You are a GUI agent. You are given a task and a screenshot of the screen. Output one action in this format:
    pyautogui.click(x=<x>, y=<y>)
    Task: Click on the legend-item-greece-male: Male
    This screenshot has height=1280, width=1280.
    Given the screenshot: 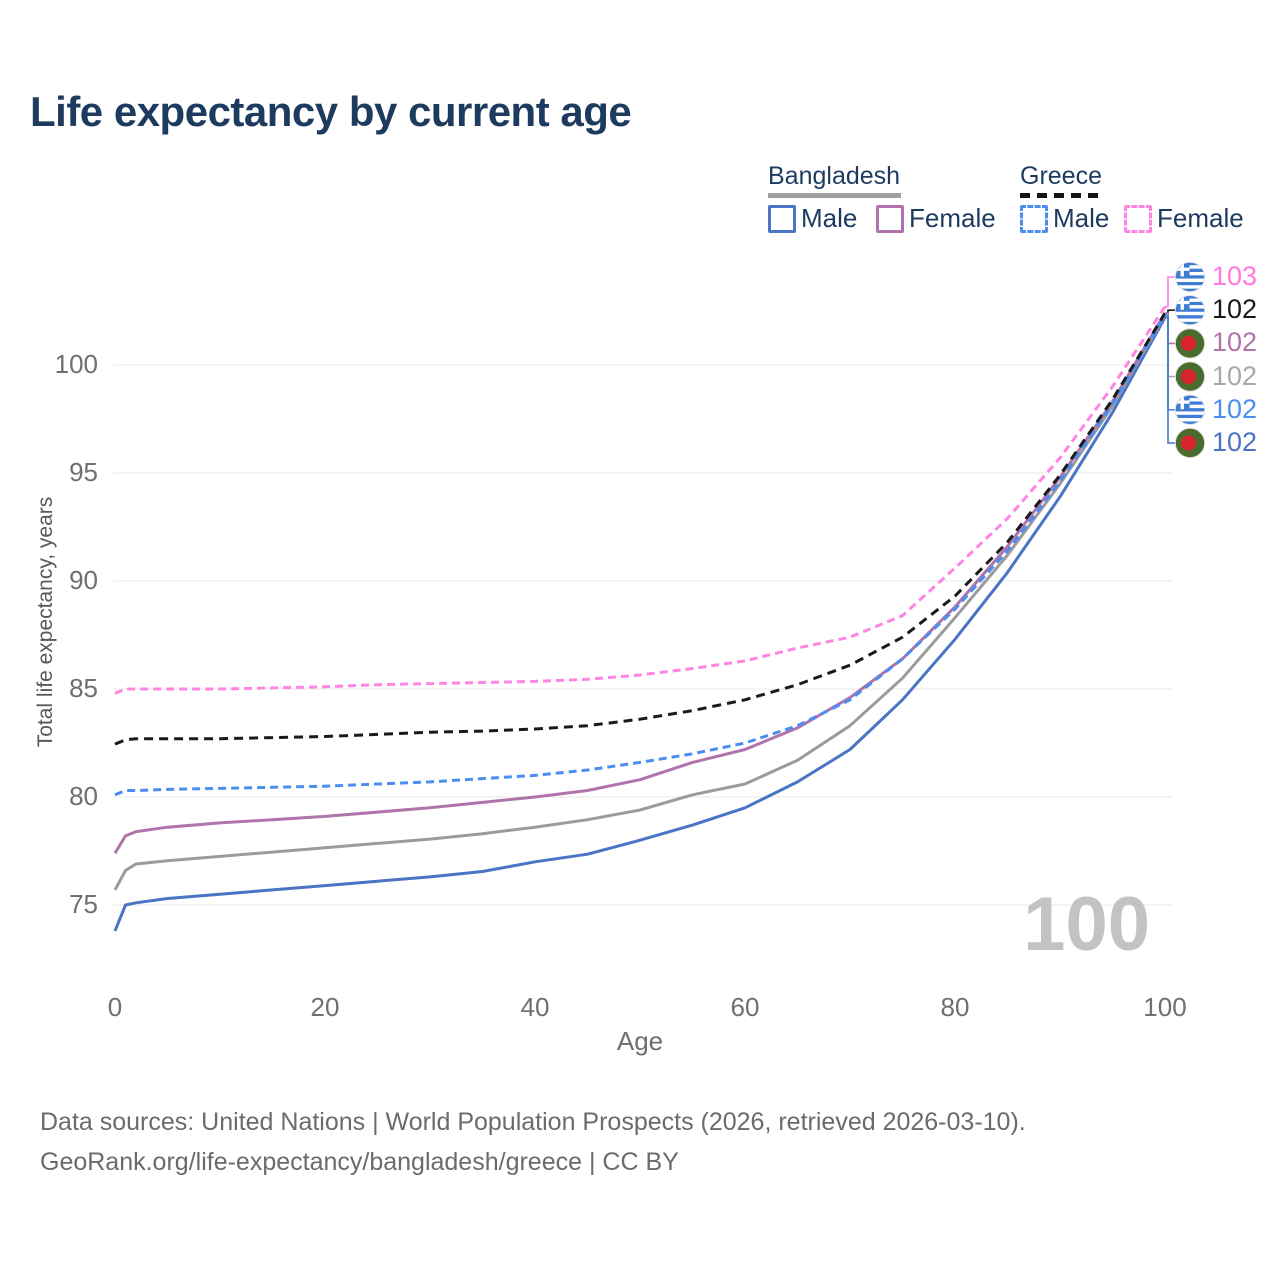 What is the action you would take?
    pyautogui.click(x=1064, y=218)
    